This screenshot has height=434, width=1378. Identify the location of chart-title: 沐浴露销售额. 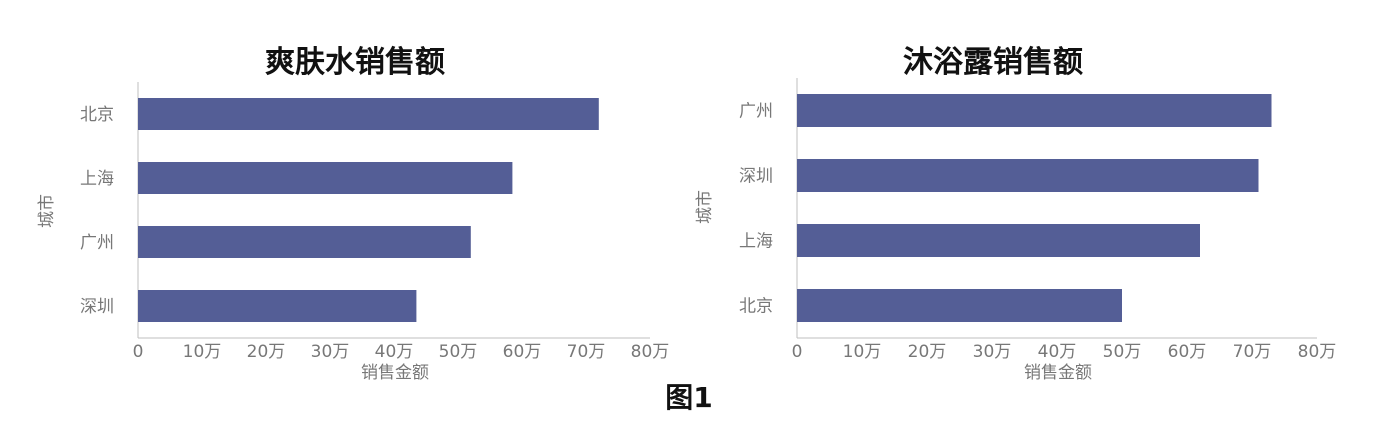
(993, 62).